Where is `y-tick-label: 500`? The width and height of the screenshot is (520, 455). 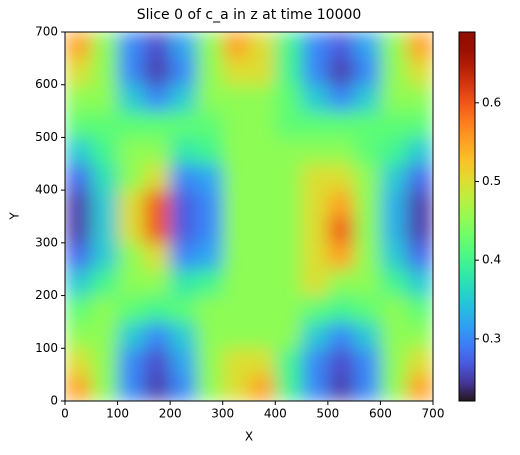
y-tick-label: 500 is located at coordinates (46, 137).